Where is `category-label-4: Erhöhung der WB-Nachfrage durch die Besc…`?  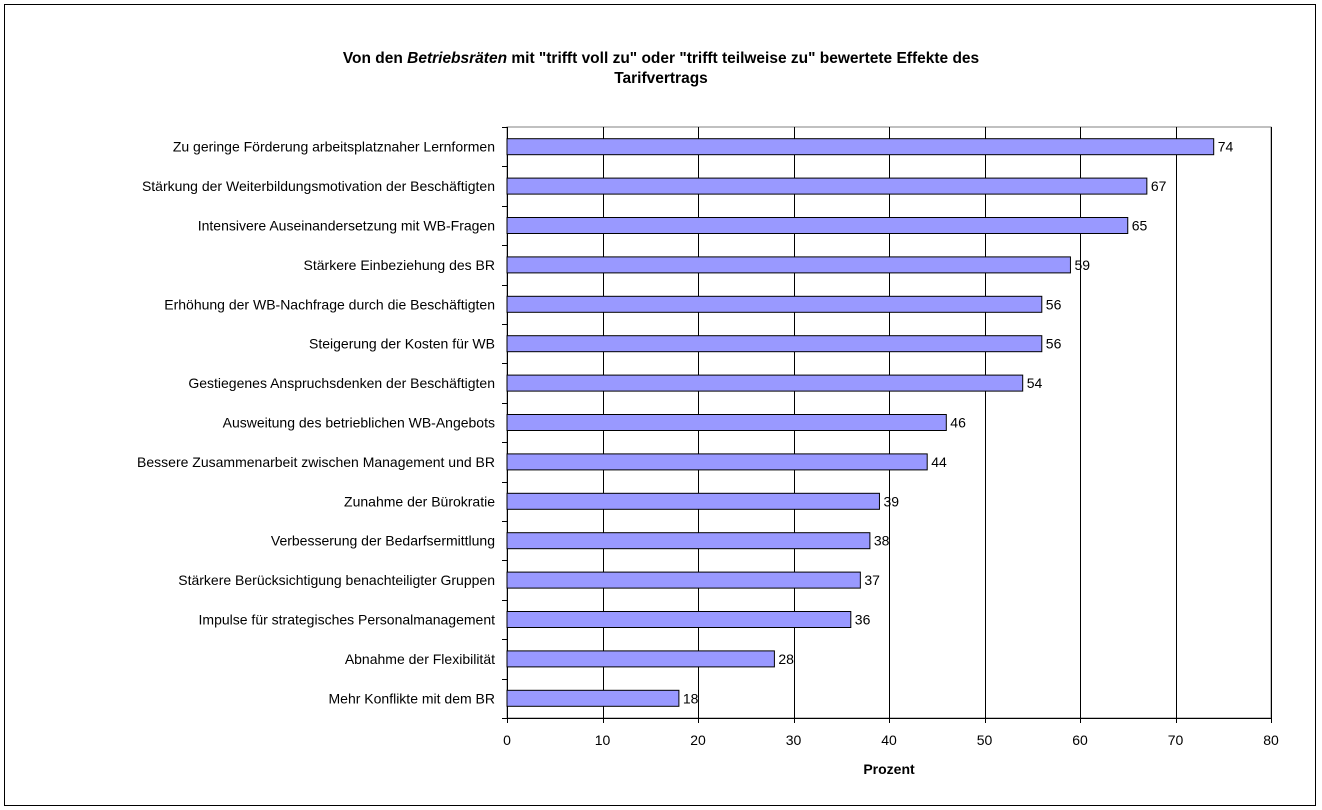
category-label-4: Erhöhung der WB-Nachfrage durch die Besc… is located at coordinates (329, 304).